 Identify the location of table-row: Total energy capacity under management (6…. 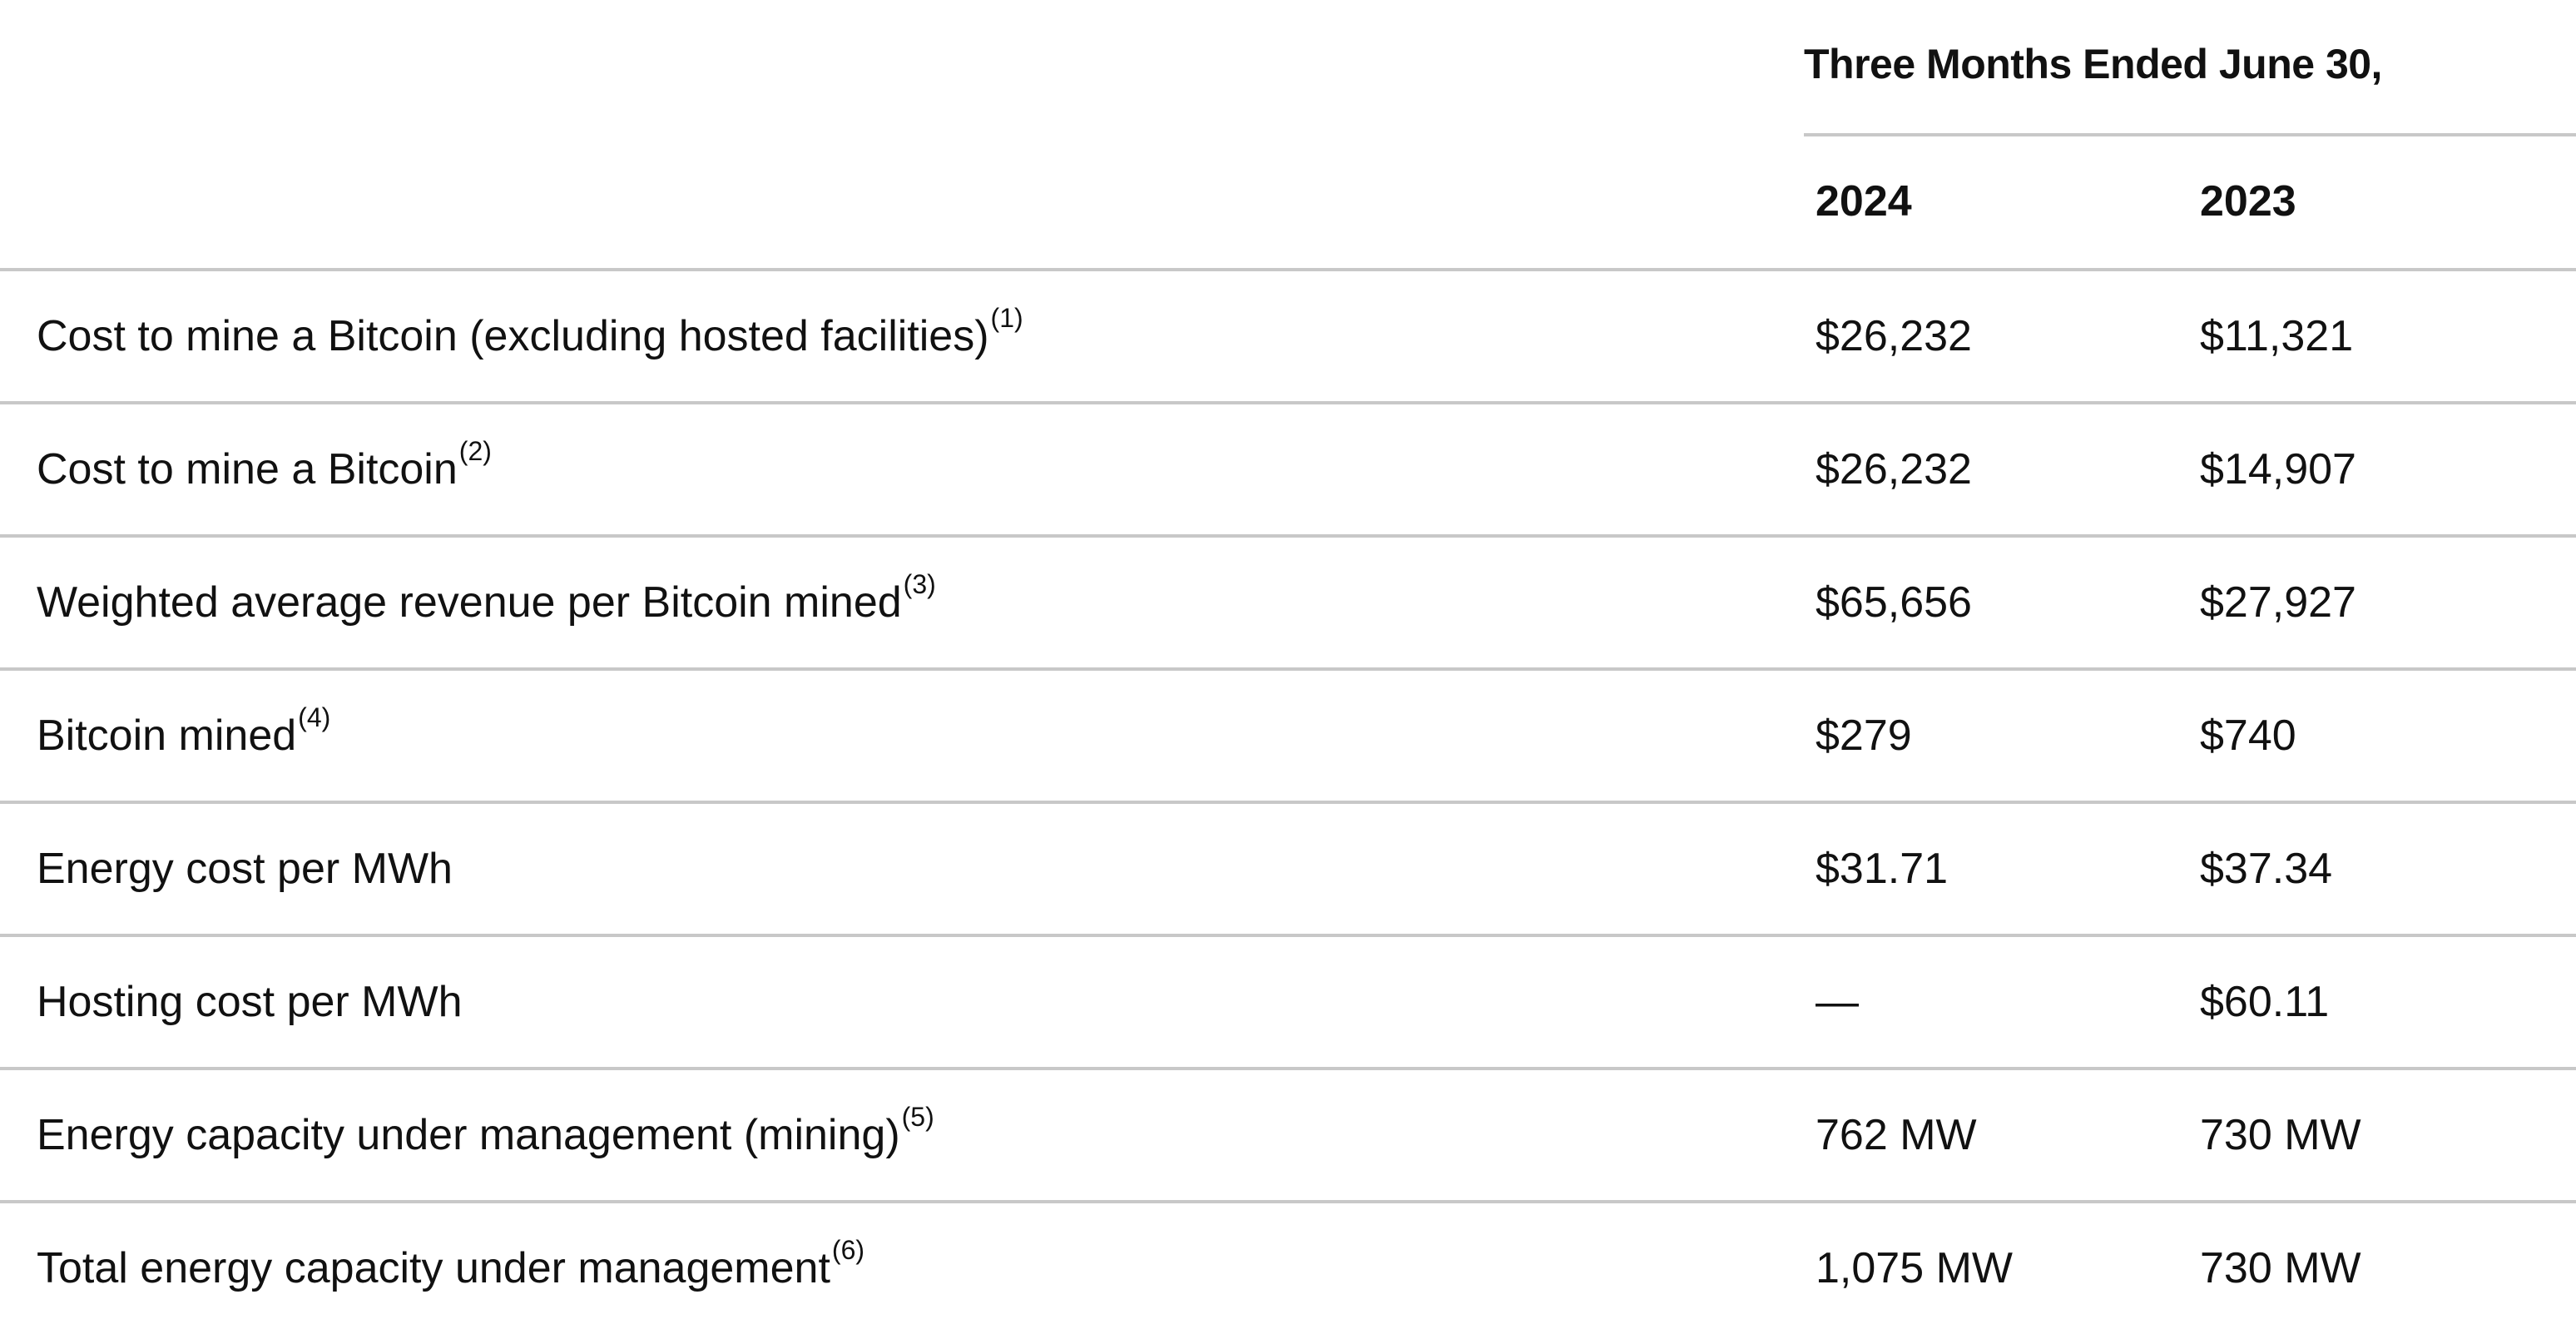
(1288, 1266).